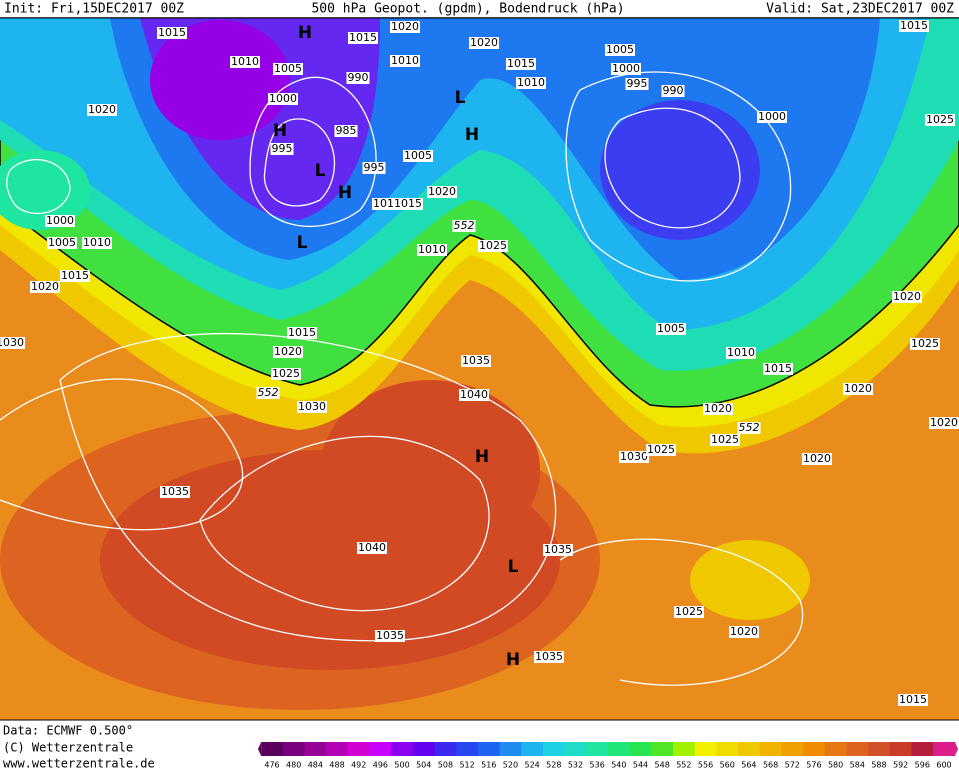 The image size is (959, 770). What do you see at coordinates (727, 765) in the screenshot?
I see `colorbar-label: 560` at bounding box center [727, 765].